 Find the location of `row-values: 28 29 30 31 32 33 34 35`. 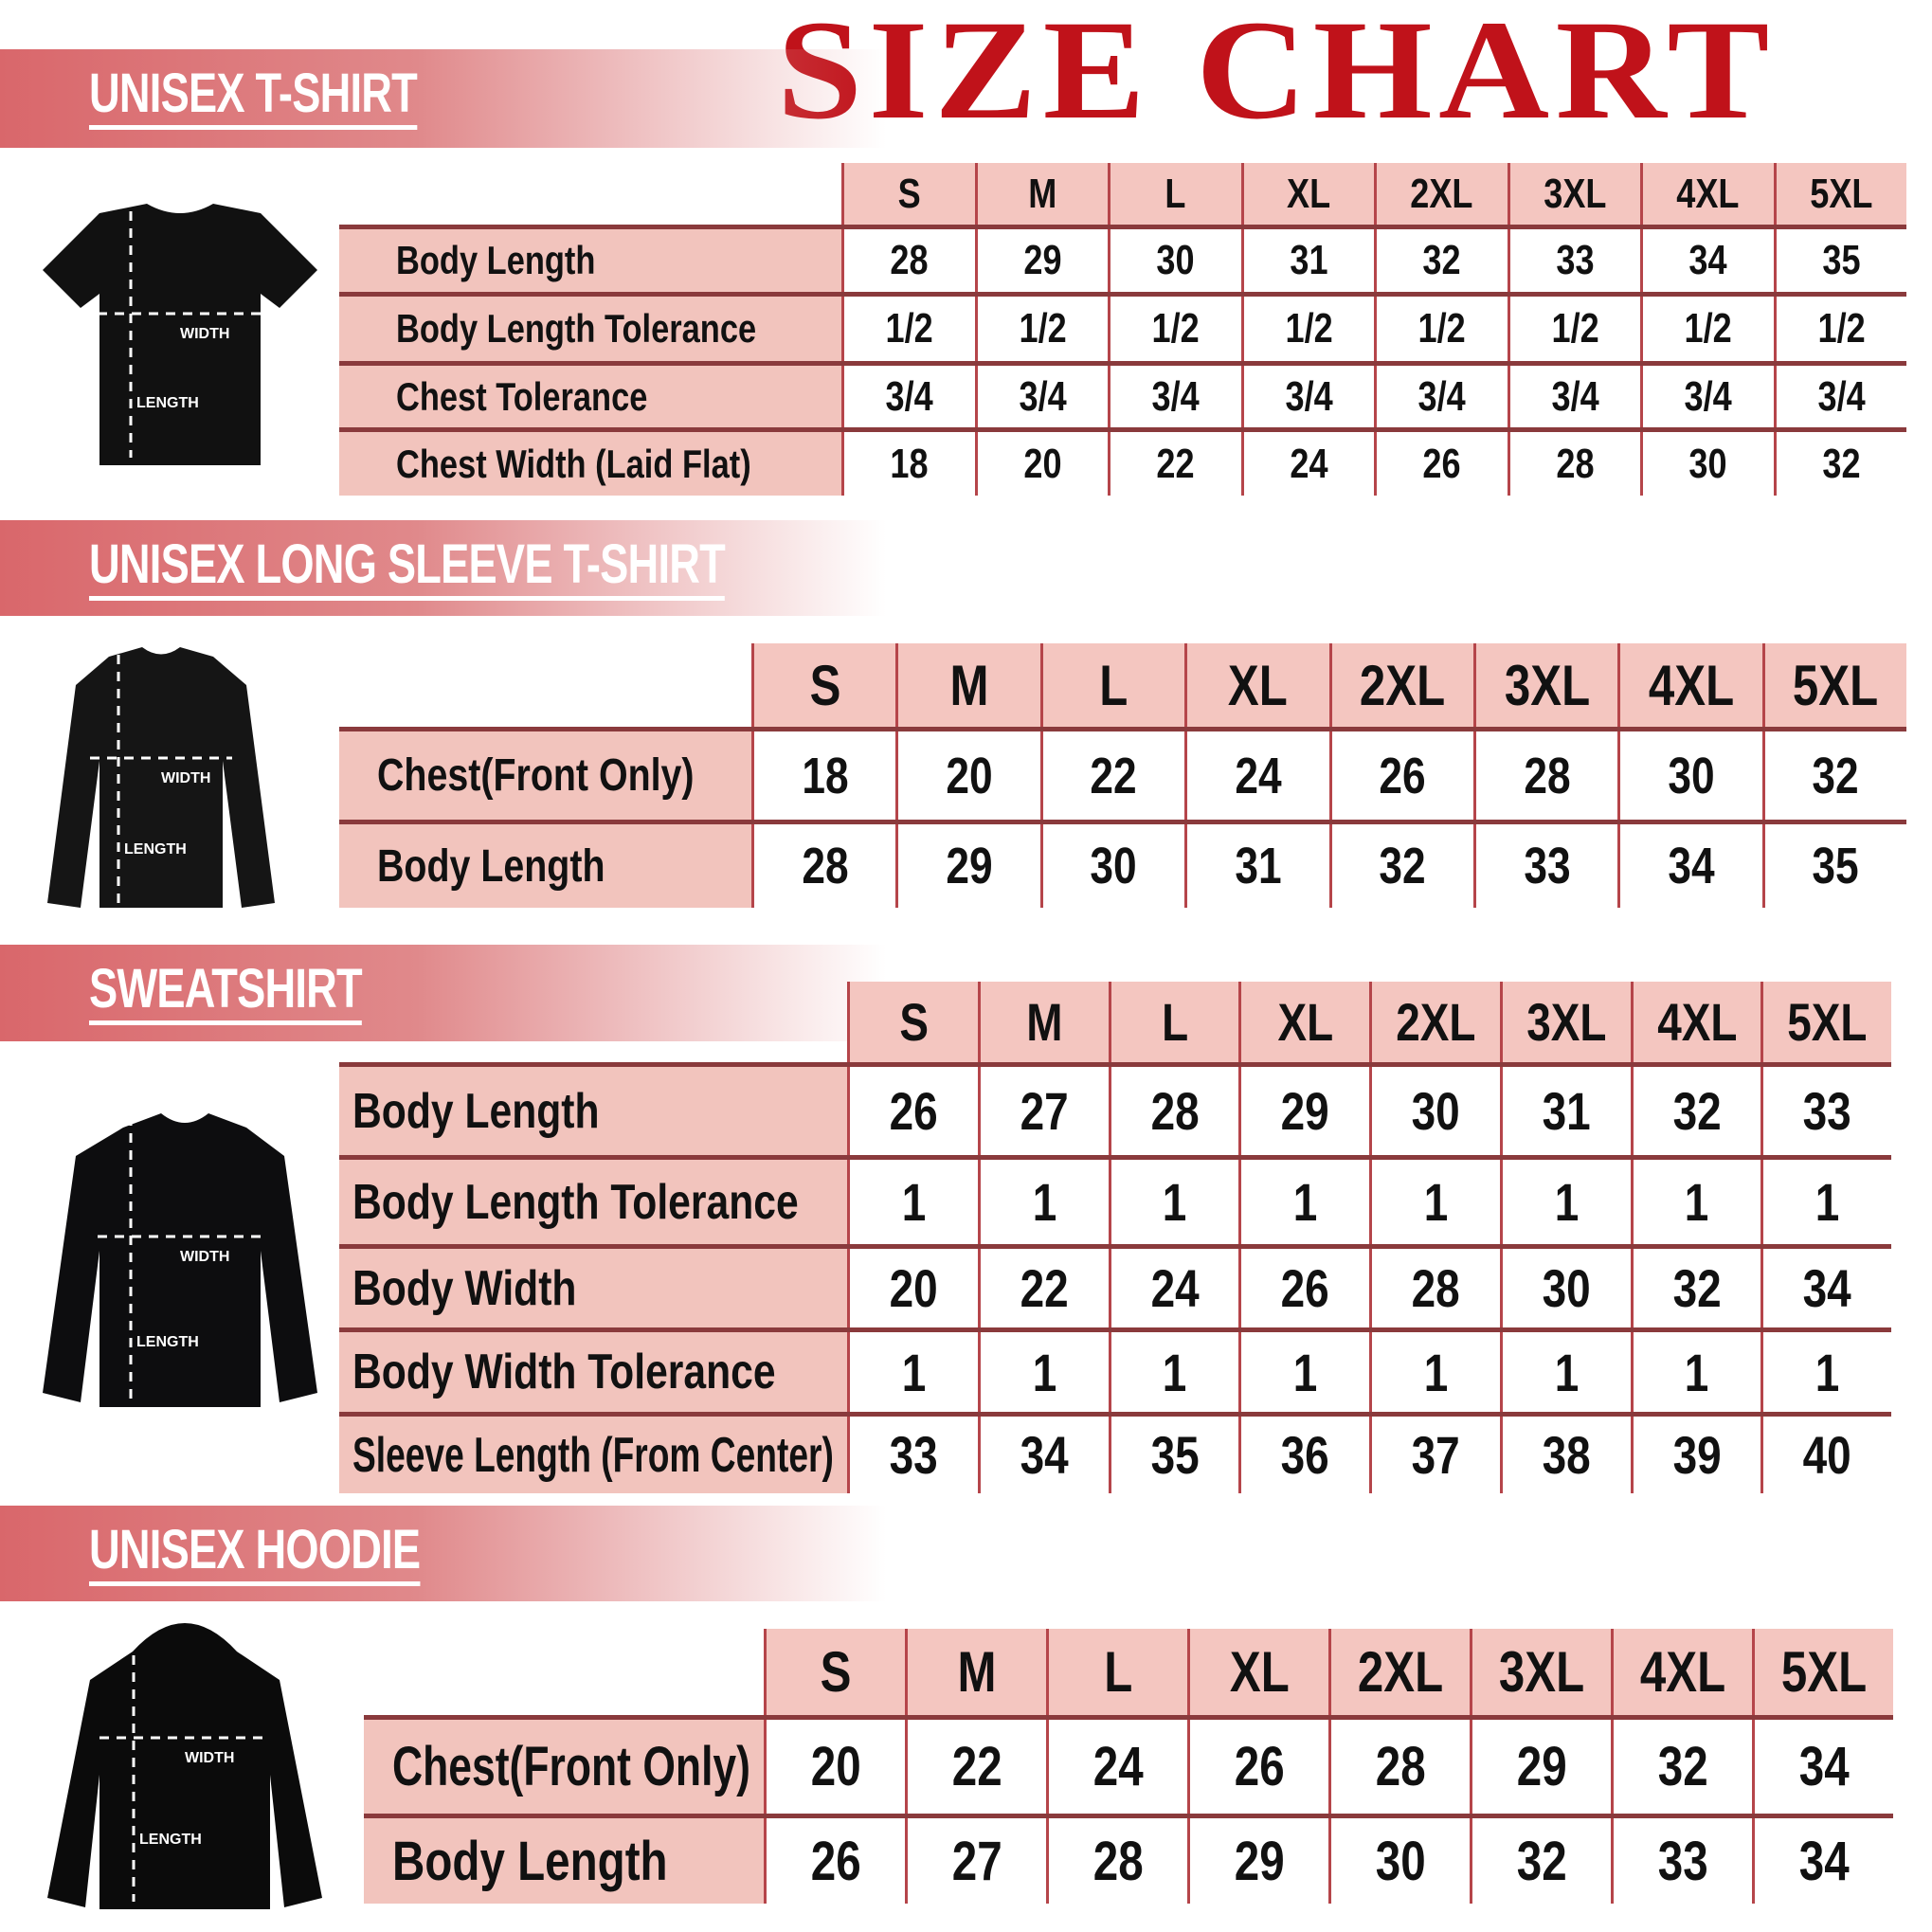

row-values: 28 29 30 31 32 33 34 35 is located at coordinates (1373, 260).